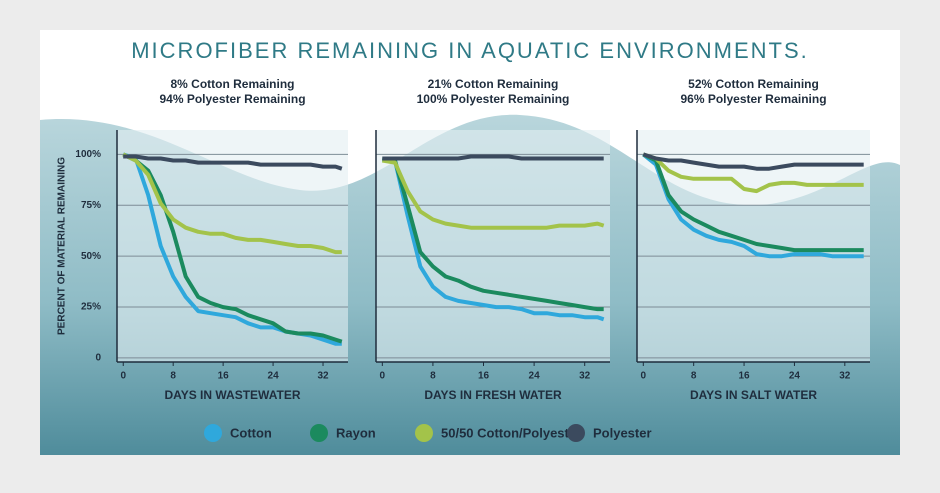  I want to click on y-tick-label: 25%, so click(91, 307).